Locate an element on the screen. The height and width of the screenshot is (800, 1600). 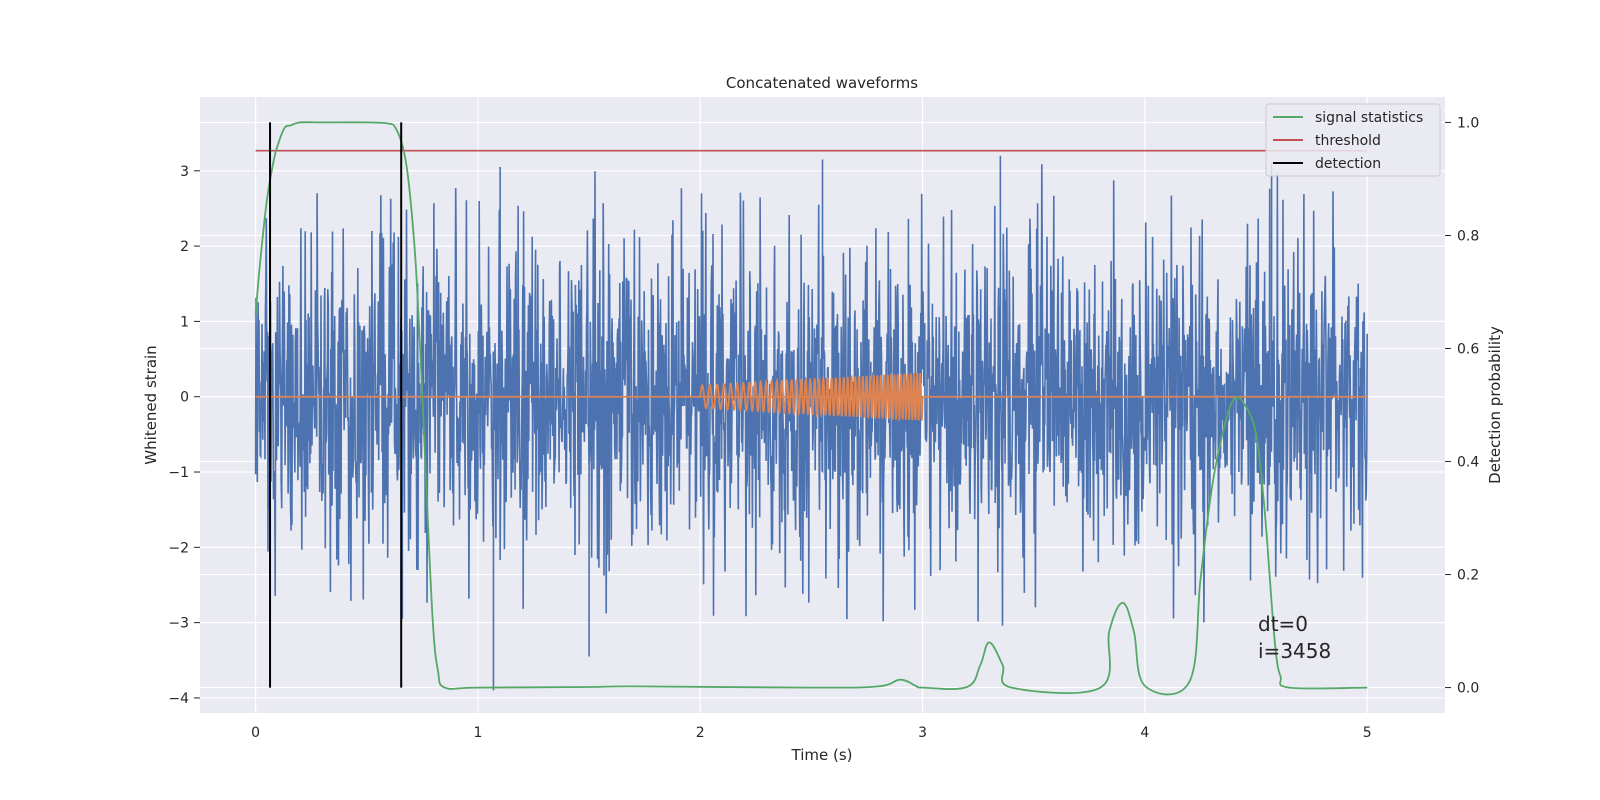
y2-tick-label: 0.6 is located at coordinates (1468, 349).